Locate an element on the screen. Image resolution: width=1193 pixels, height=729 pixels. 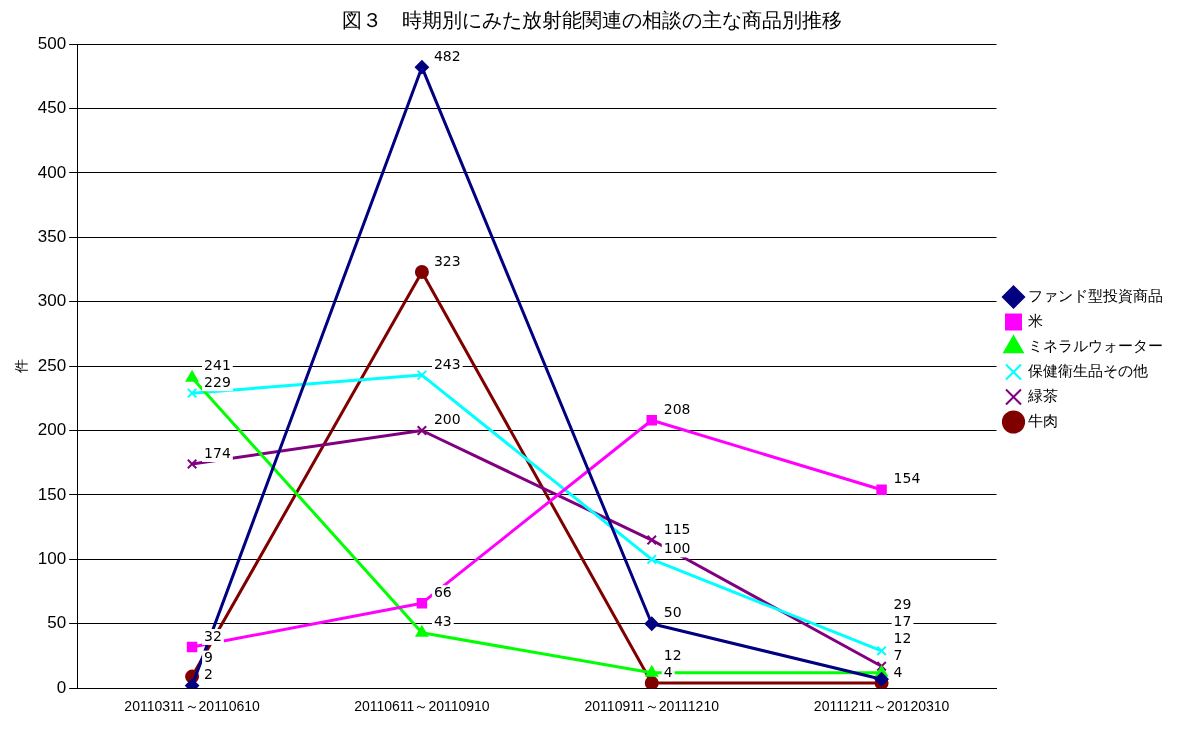
data-label: 229 is located at coordinates (217, 381).